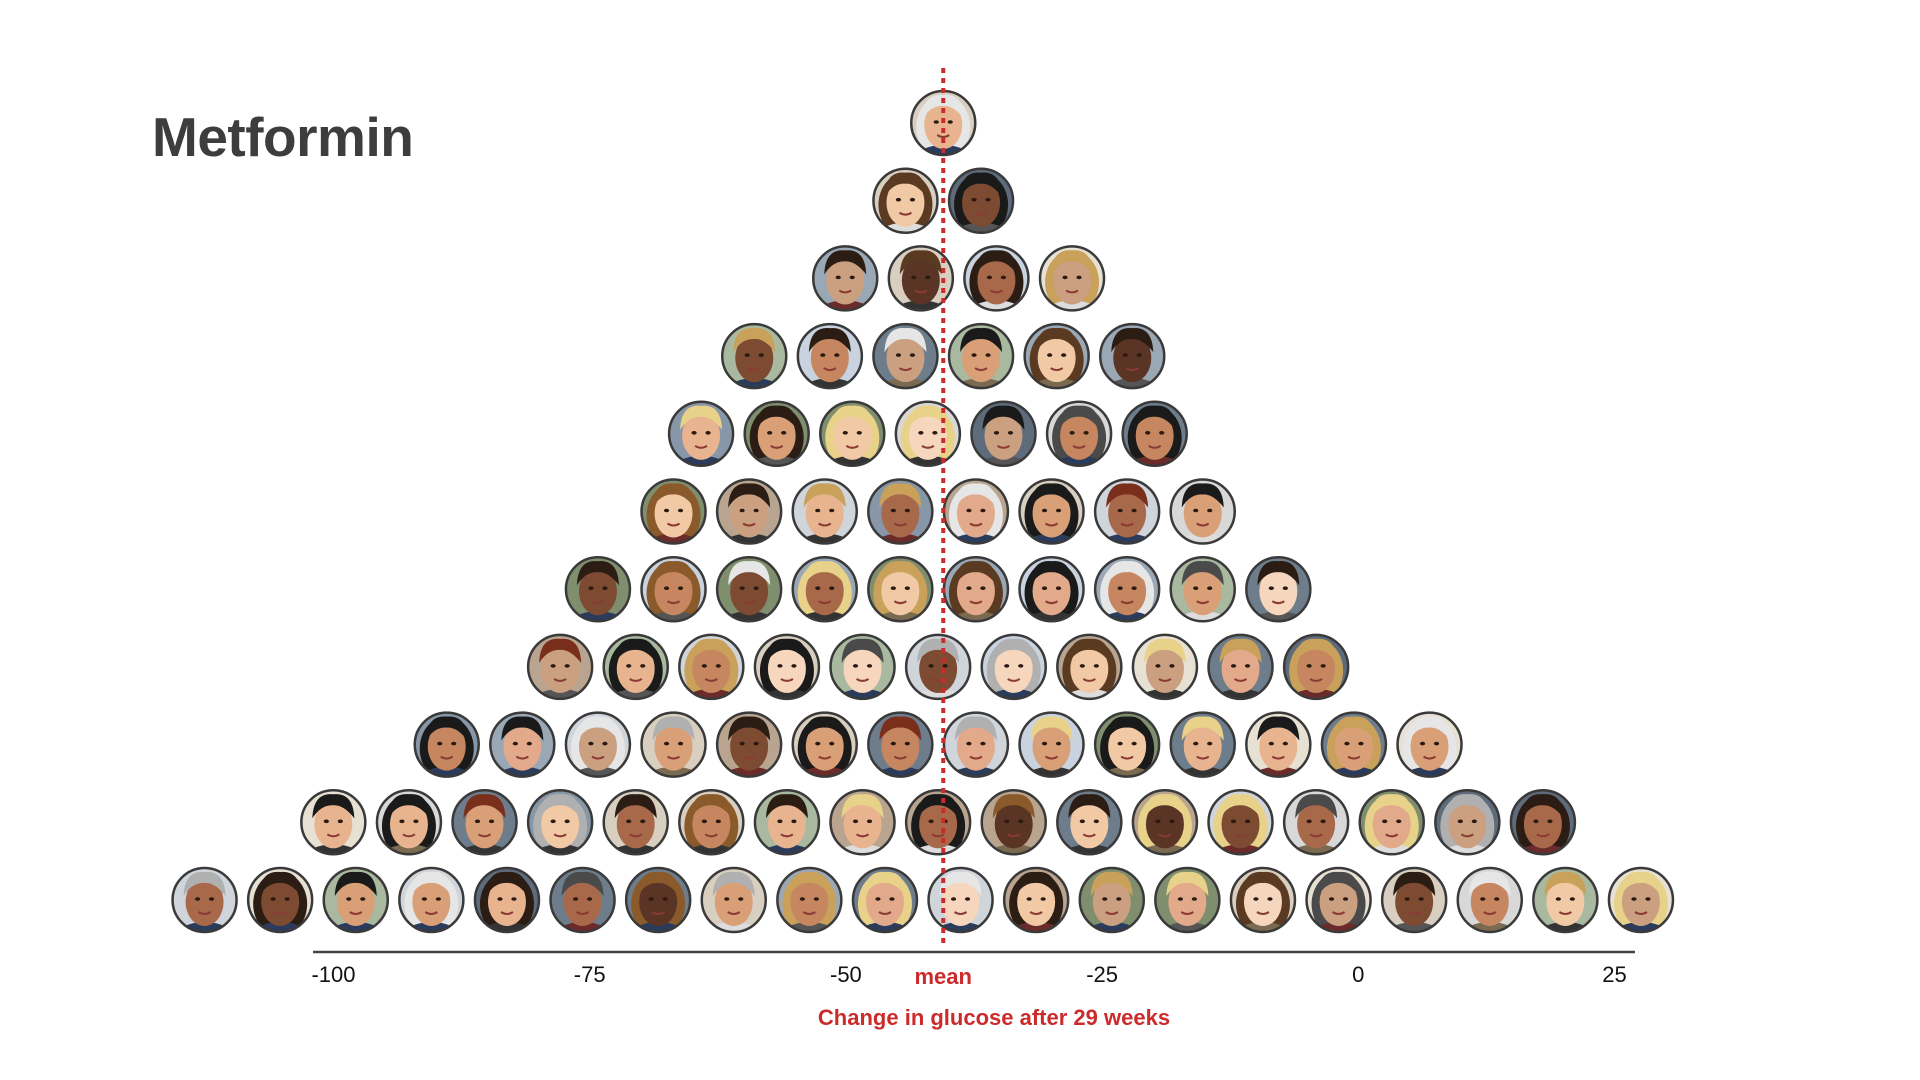  What do you see at coordinates (590, 974) in the screenshot?
I see `x-tick-label: -75` at bounding box center [590, 974].